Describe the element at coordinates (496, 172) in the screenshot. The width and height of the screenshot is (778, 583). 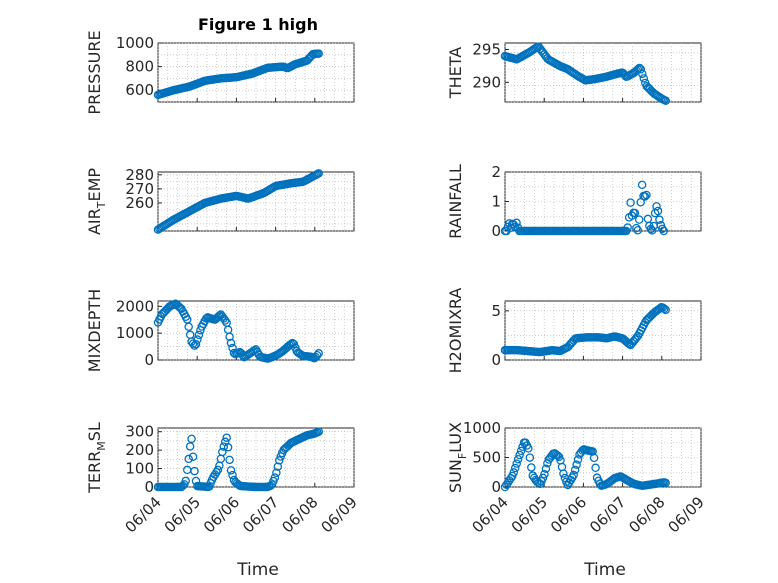
I see `y-tick-label: 2` at that location.